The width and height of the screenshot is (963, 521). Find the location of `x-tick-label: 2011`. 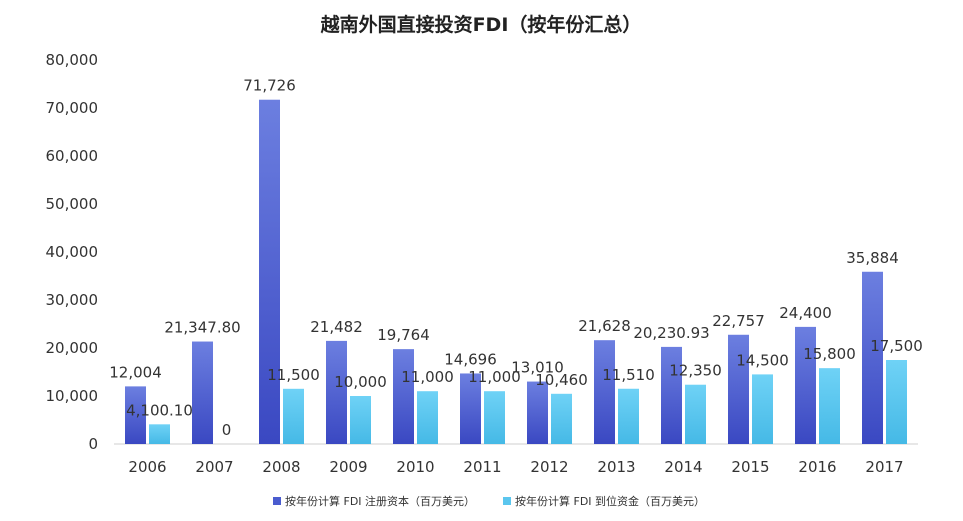

x-tick-label: 2011 is located at coordinates (482, 467).